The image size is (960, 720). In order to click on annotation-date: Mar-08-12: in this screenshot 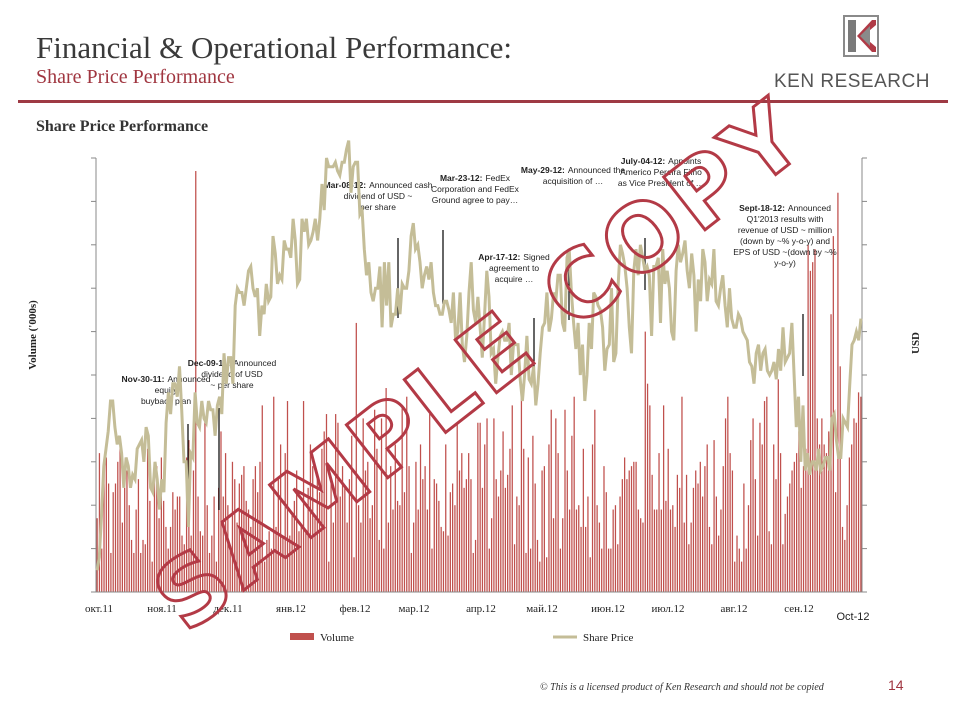, I will do `click(345, 185)`.